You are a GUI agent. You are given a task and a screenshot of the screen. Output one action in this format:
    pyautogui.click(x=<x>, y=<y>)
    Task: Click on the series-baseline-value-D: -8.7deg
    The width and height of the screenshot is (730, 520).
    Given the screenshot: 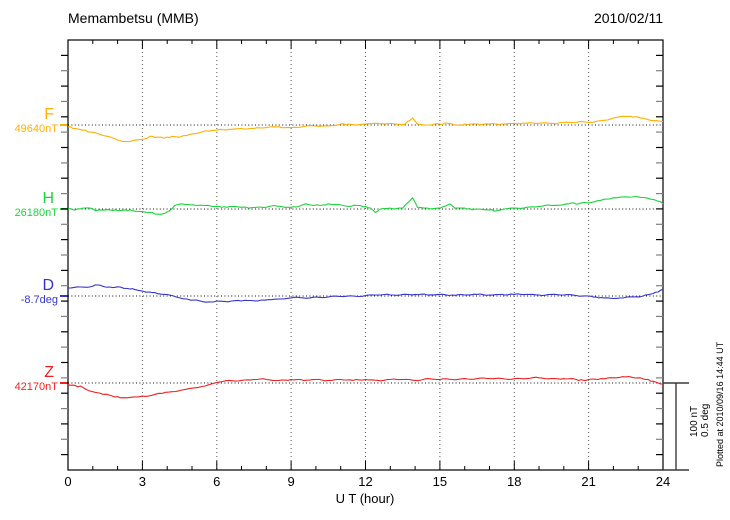 What is the action you would take?
    pyautogui.click(x=39, y=300)
    